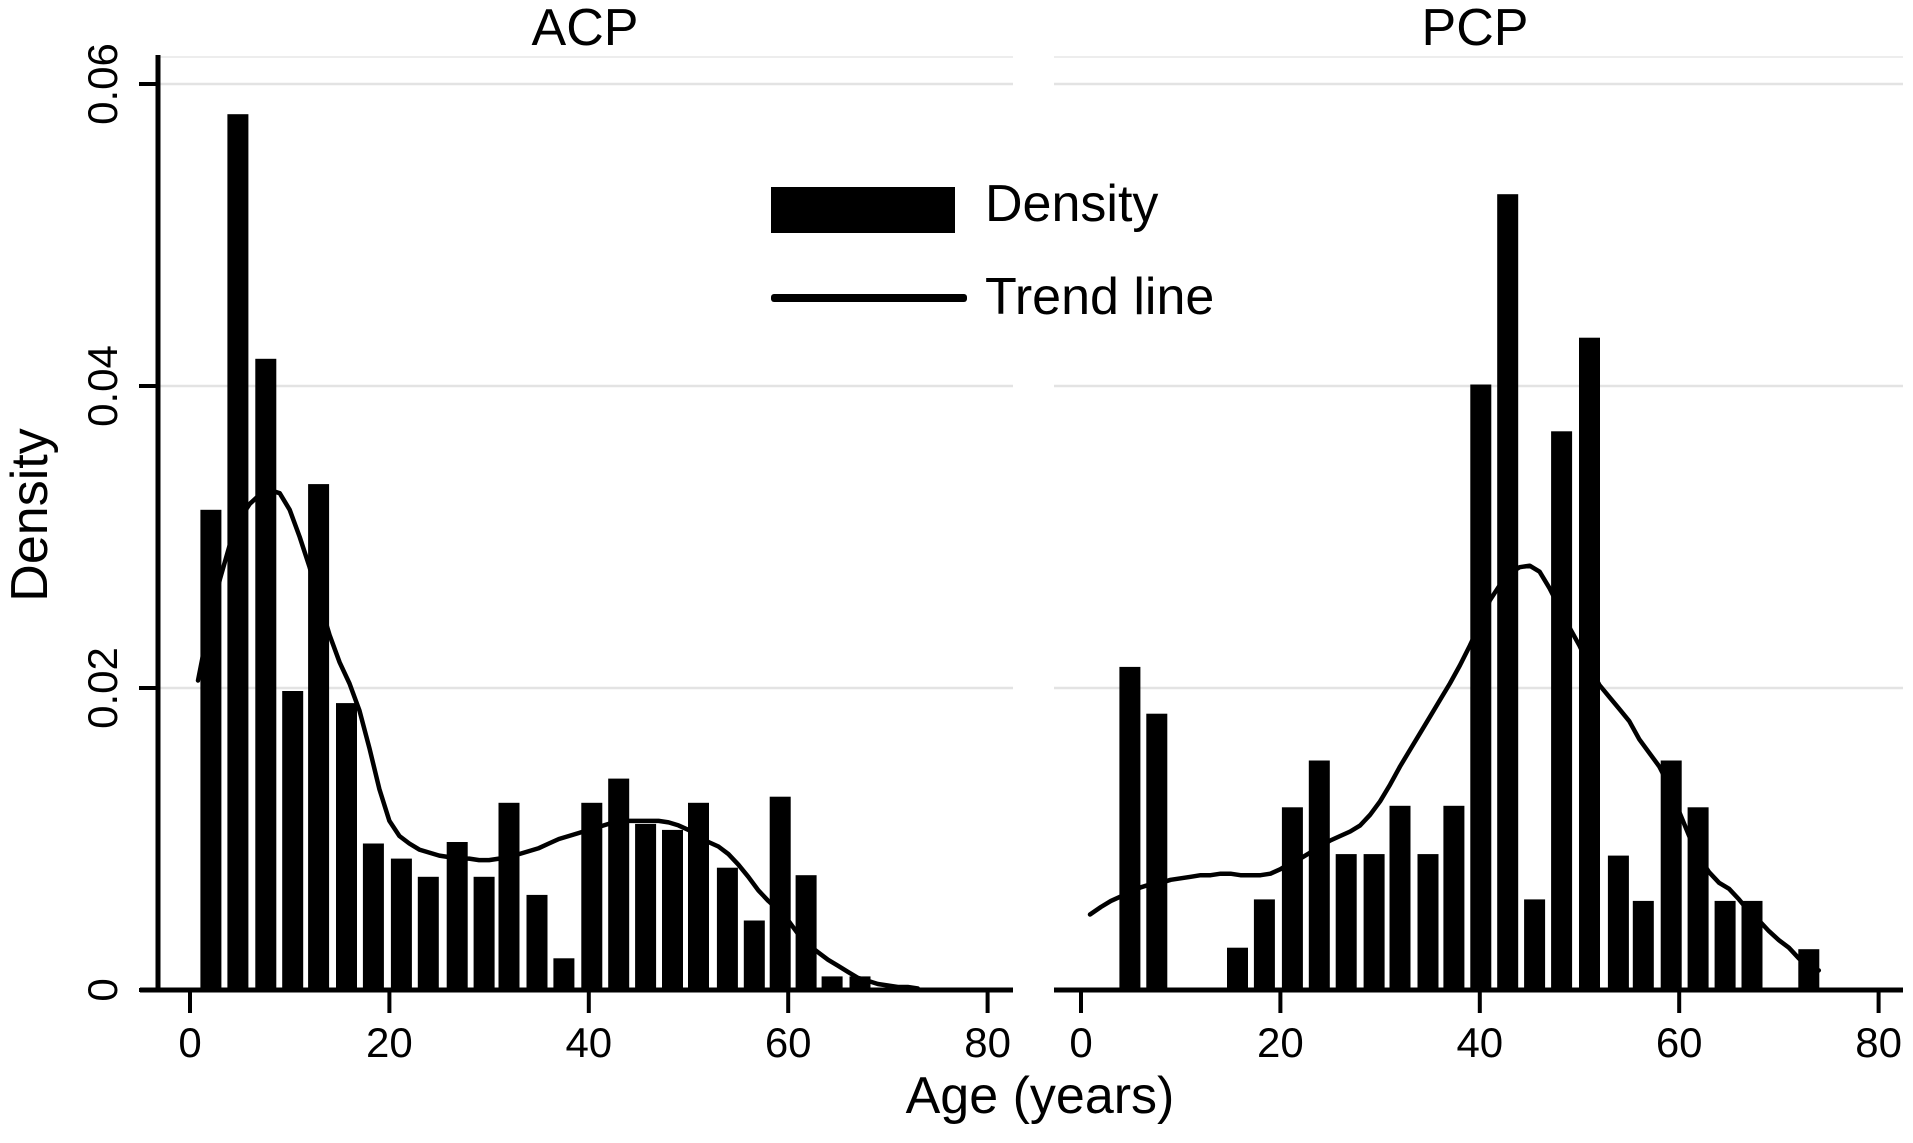 The height and width of the screenshot is (1143, 1913). What do you see at coordinates (102, 688) in the screenshot?
I see `y-tick-label: 0.02` at bounding box center [102, 688].